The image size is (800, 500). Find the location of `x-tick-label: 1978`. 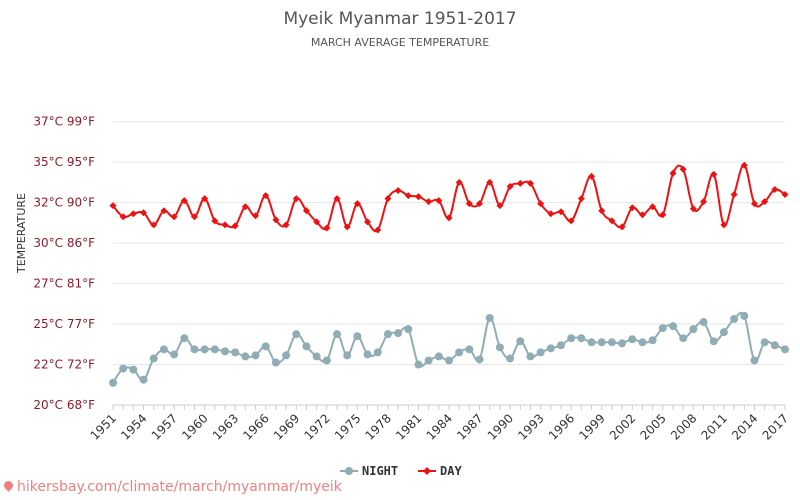

x-tick-label: 1978 is located at coordinates (378, 426).